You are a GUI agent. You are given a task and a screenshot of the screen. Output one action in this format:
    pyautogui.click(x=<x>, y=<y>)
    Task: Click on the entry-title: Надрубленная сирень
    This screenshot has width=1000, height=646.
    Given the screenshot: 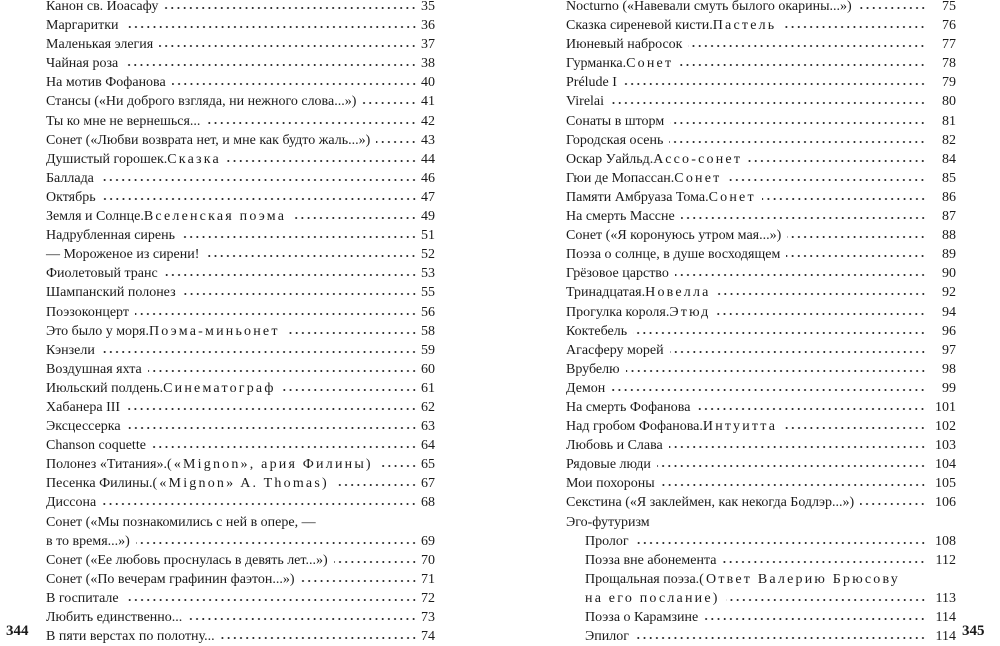 What is the action you would take?
    pyautogui.click(x=110, y=236)
    